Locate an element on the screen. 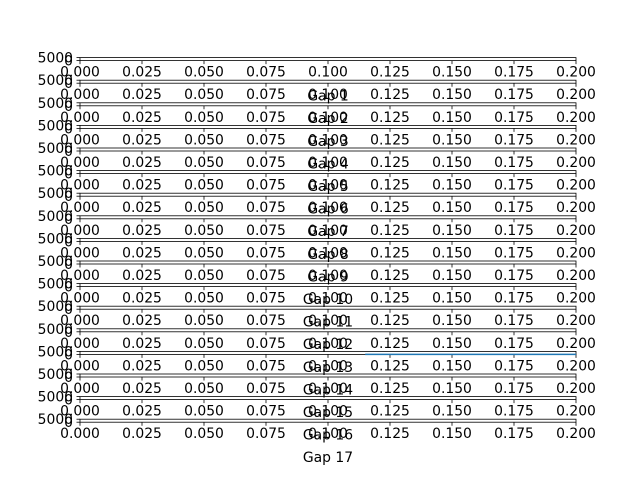 This screenshot has width=640, height=480. subplot-10-xlabel: Gap 10 is located at coordinates (328, 300).